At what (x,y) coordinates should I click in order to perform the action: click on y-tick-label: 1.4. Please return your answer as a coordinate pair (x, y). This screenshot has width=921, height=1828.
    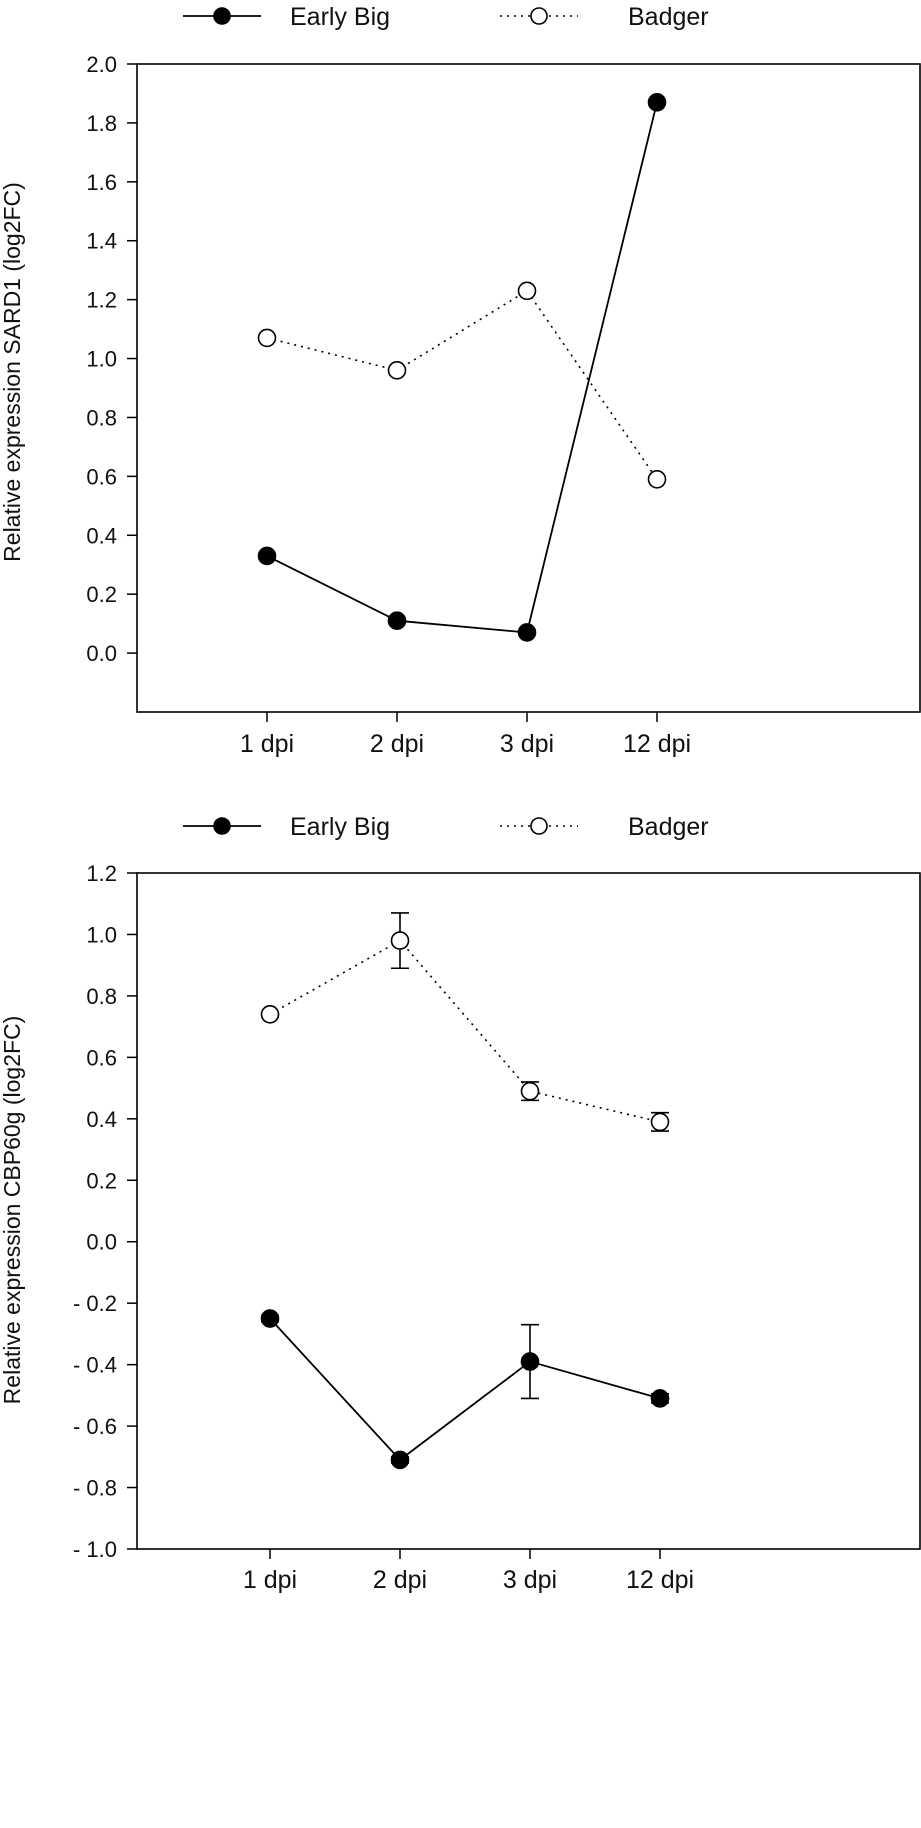
    Looking at the image, I should click on (101, 241).